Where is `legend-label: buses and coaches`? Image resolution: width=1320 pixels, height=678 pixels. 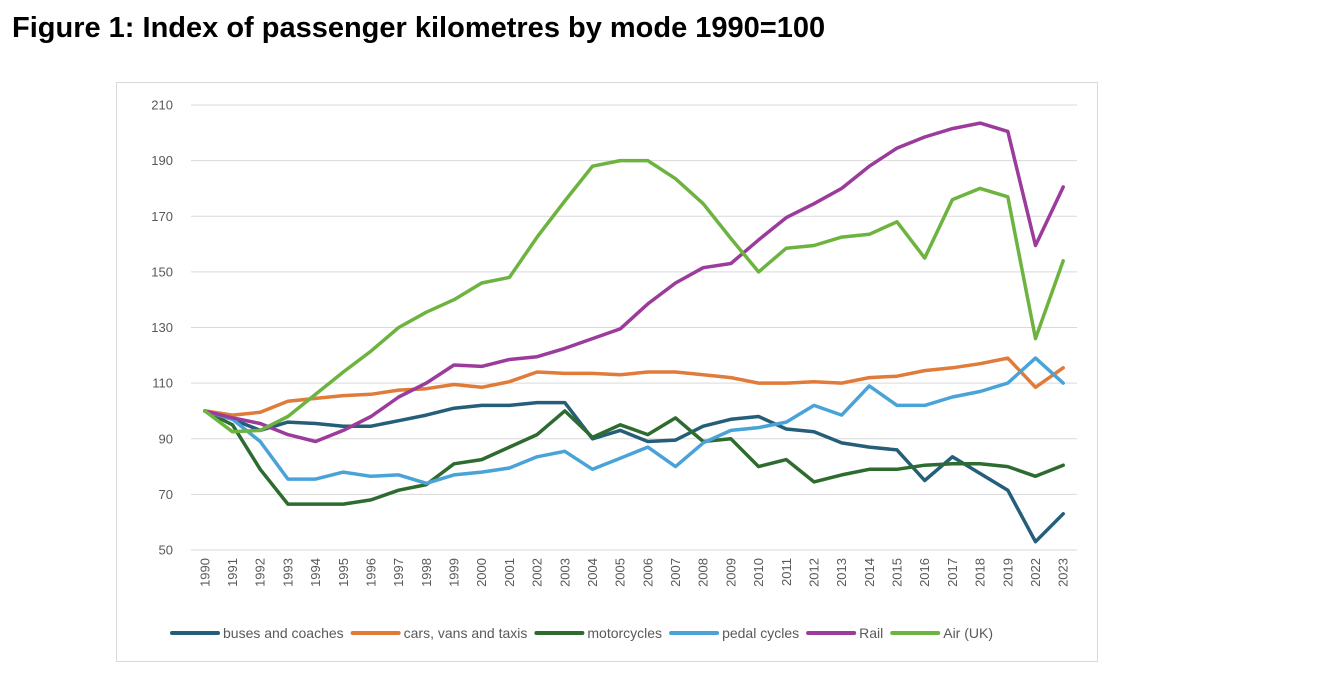 legend-label: buses and coaches is located at coordinates (283, 633).